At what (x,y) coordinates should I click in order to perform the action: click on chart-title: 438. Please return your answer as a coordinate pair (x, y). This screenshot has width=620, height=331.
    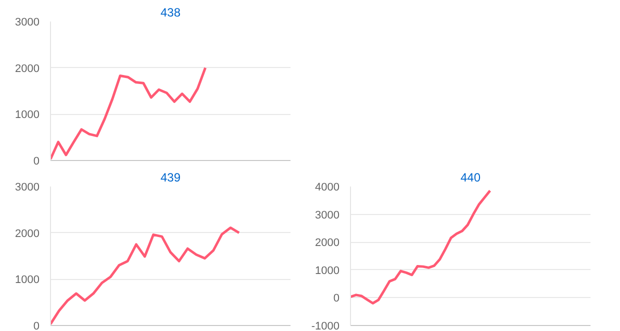
    Looking at the image, I should click on (170, 13).